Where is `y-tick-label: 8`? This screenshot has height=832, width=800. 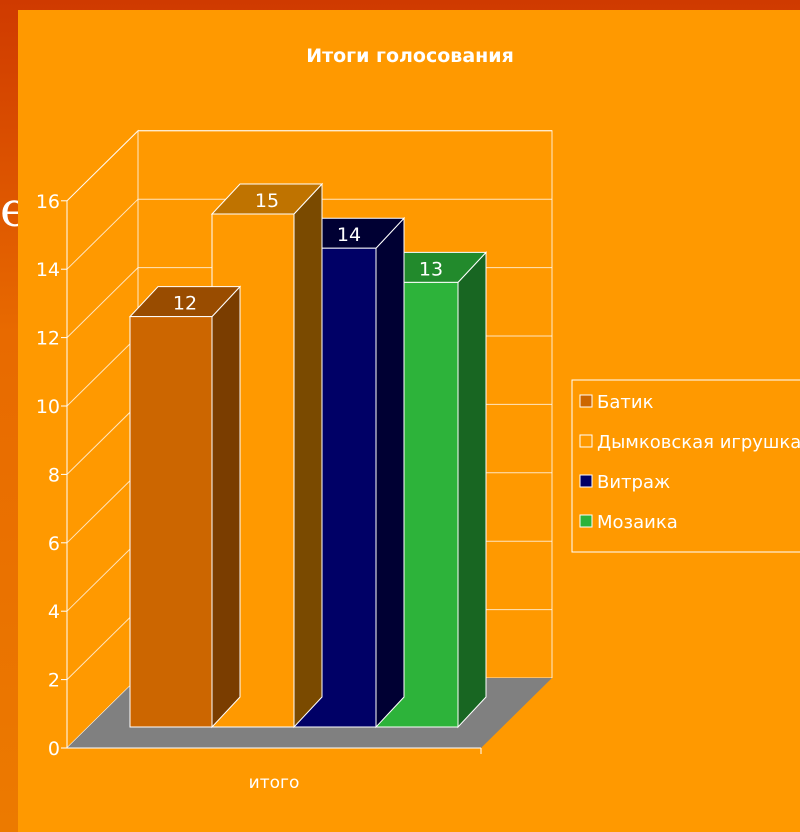
y-tick-label: 8 is located at coordinates (54, 475).